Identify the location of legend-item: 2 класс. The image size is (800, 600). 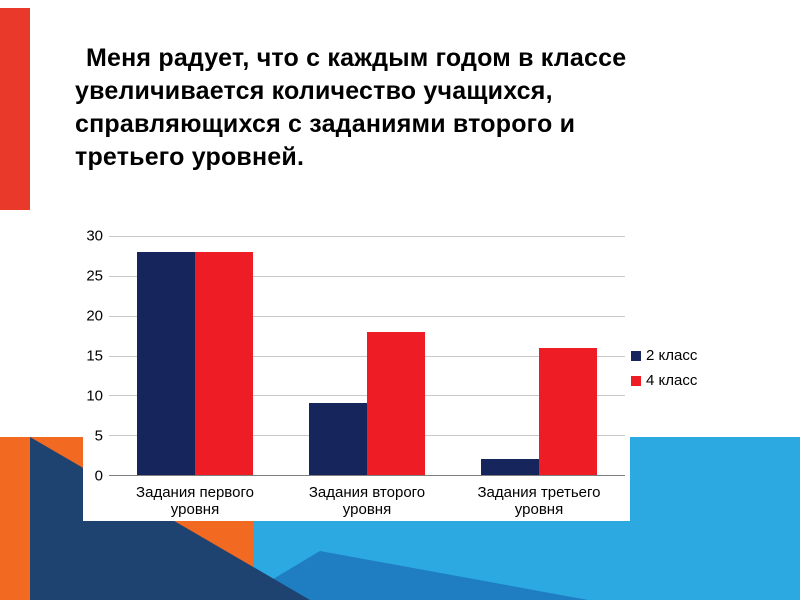
(664, 355).